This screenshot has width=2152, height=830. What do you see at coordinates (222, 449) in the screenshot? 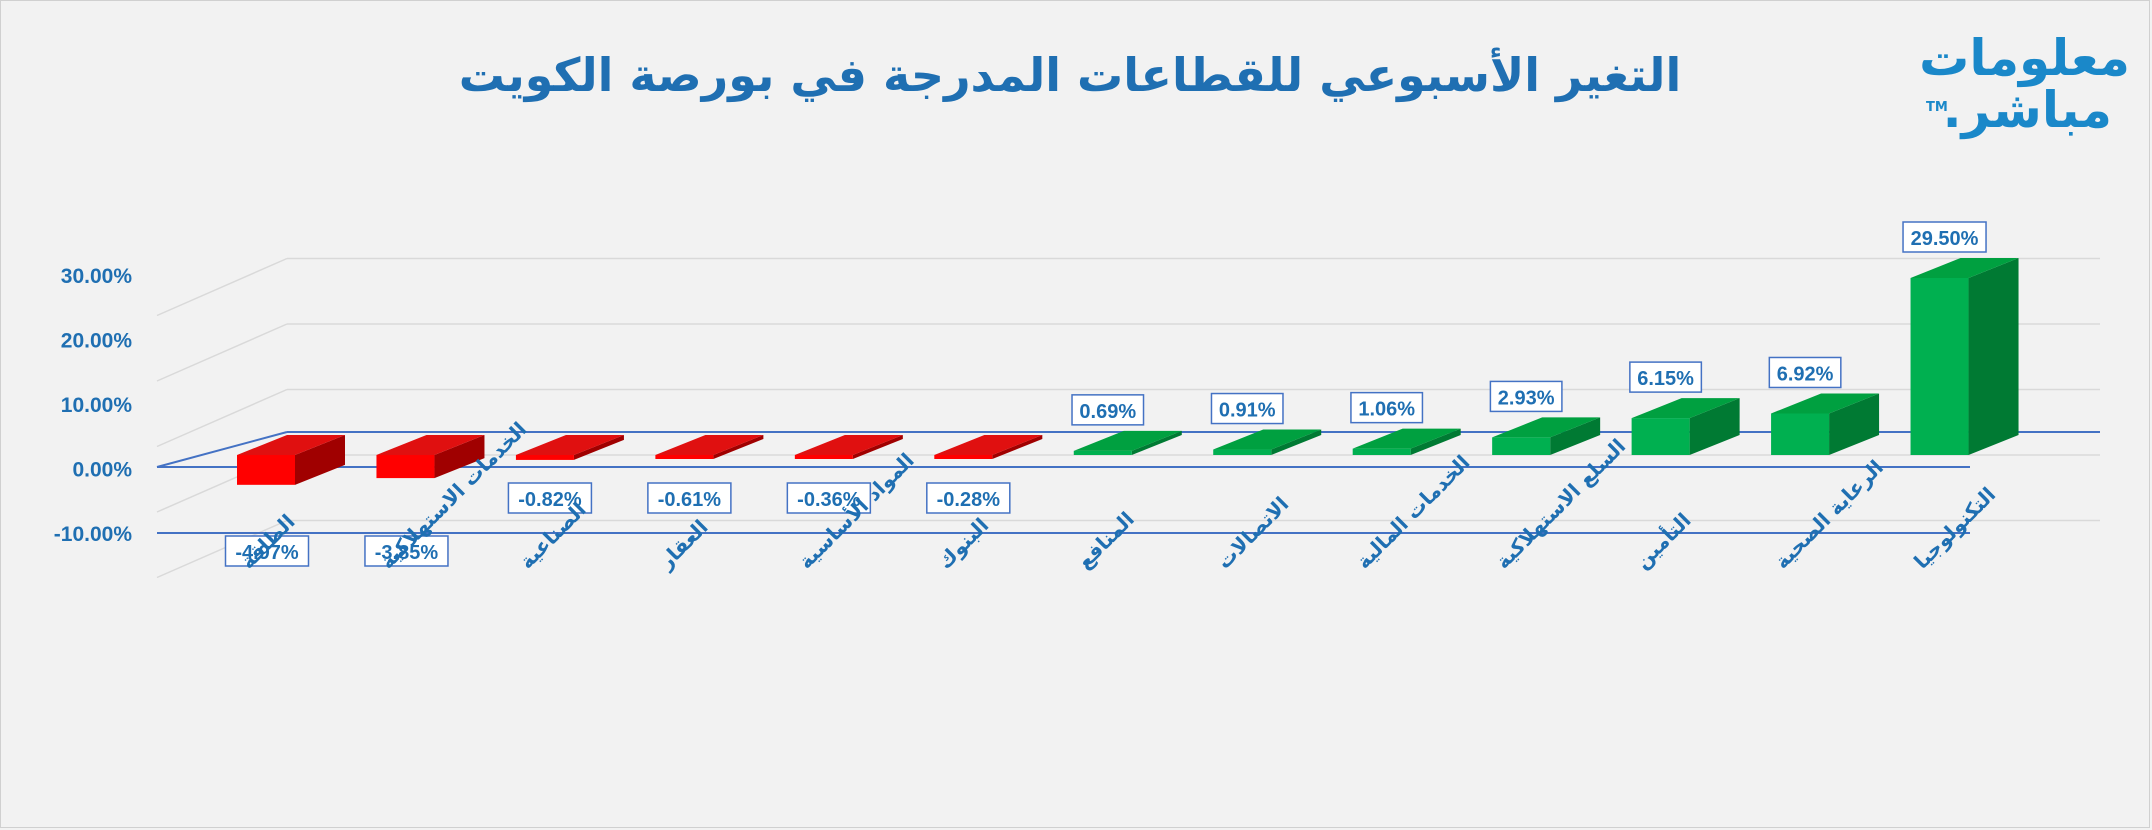
I see `axis-diagonal` at bounding box center [222, 449].